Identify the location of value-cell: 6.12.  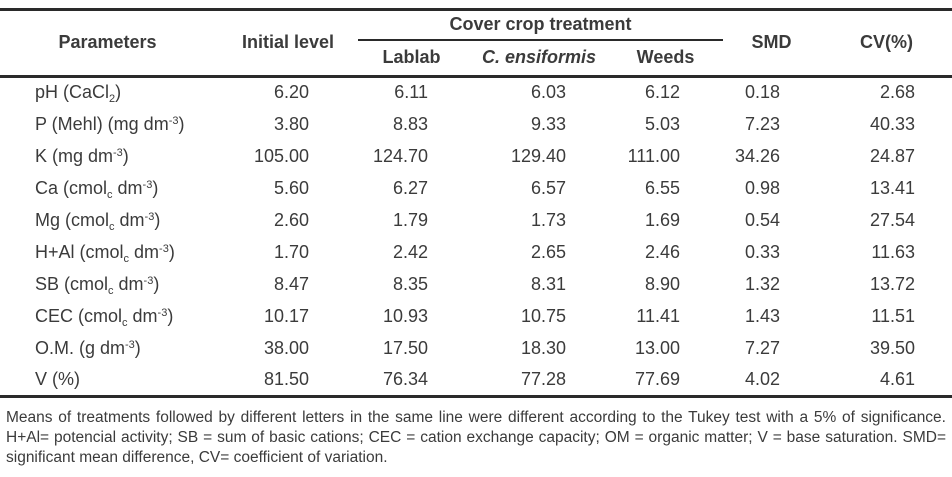
(662, 92).